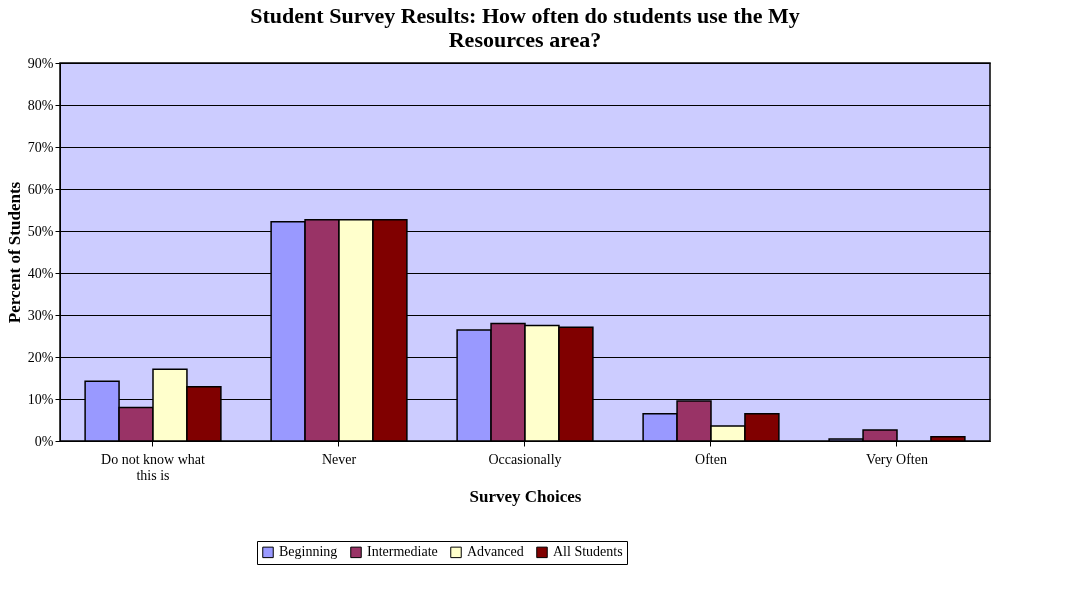 Image resolution: width=1089 pixels, height=613 pixels. What do you see at coordinates (711, 459) in the screenshot?
I see `x-tick-label: Often` at bounding box center [711, 459].